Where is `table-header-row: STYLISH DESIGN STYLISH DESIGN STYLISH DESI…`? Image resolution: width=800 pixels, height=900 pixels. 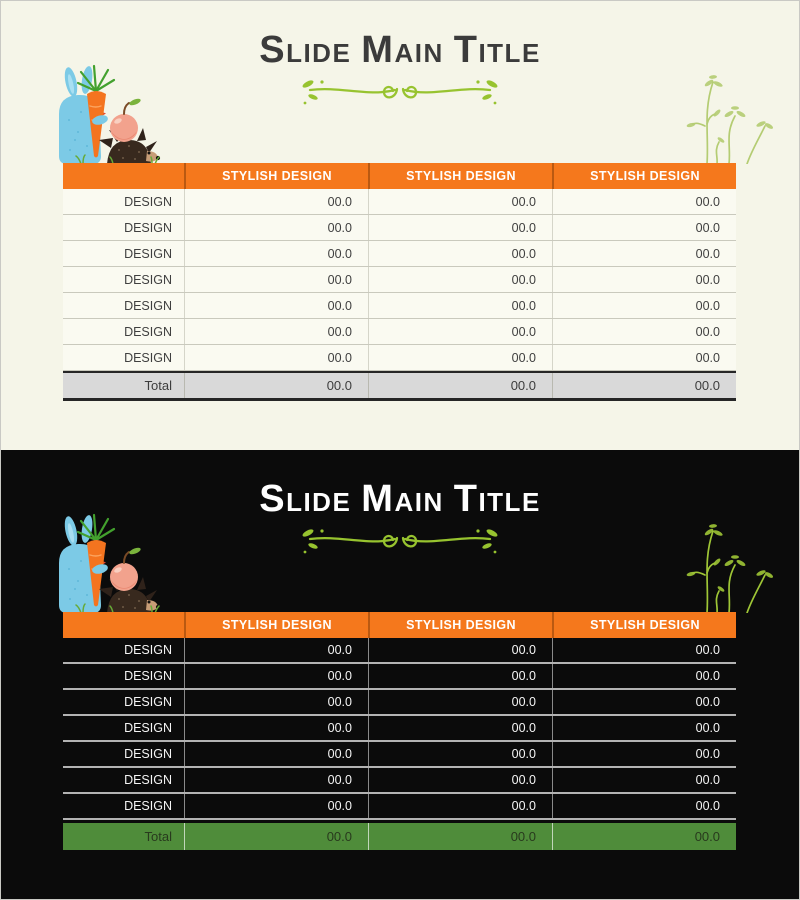
table-header-row: STYLISH DESIGN STYLISH DESIGN STYLISH DESI… is located at coordinates (399, 625).